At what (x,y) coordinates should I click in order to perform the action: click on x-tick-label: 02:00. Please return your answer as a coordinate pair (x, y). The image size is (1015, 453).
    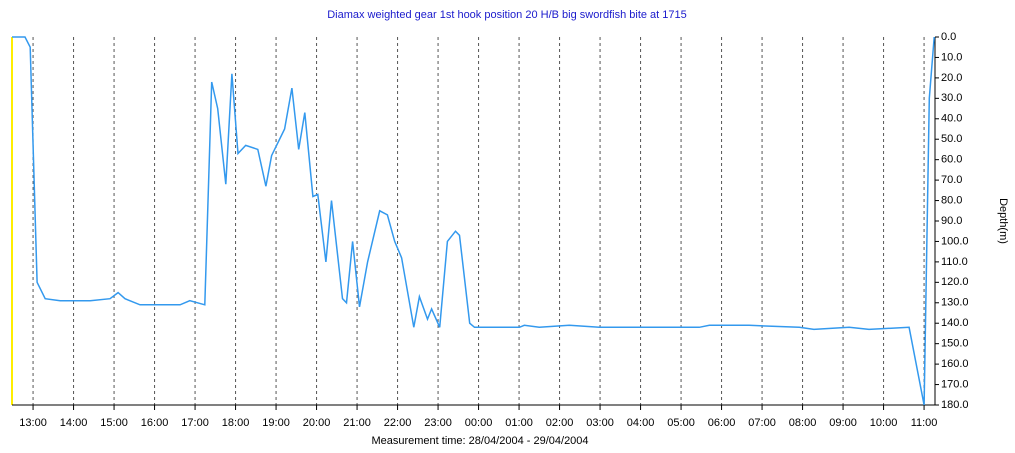
    Looking at the image, I should click on (560, 423).